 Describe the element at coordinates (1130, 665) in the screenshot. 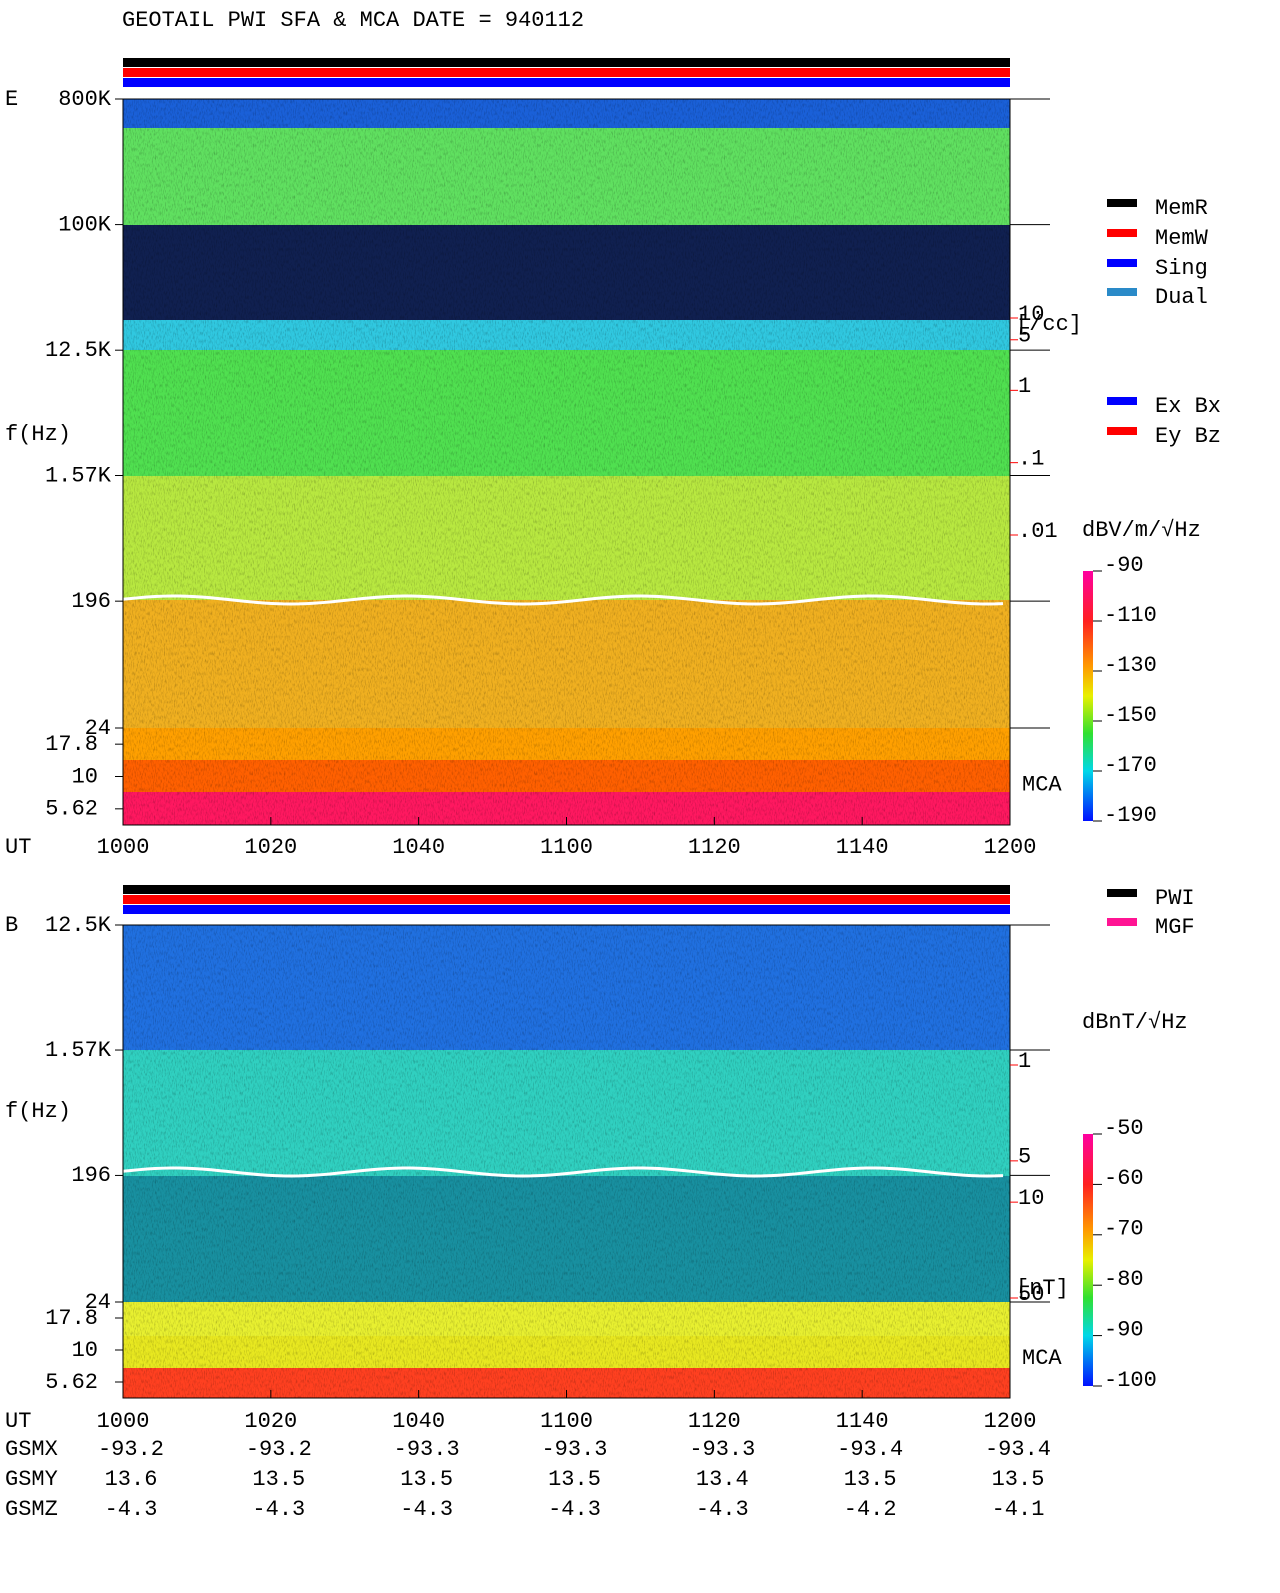

I see `colorbar-tick-label: -130` at that location.